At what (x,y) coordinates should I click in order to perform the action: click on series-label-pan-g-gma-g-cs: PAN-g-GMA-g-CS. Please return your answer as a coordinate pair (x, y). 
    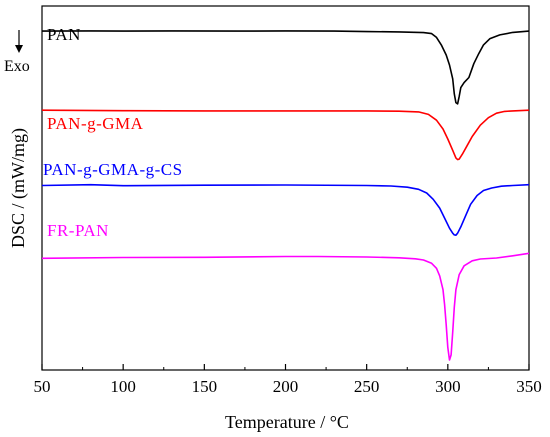
    Looking at the image, I should click on (113, 169).